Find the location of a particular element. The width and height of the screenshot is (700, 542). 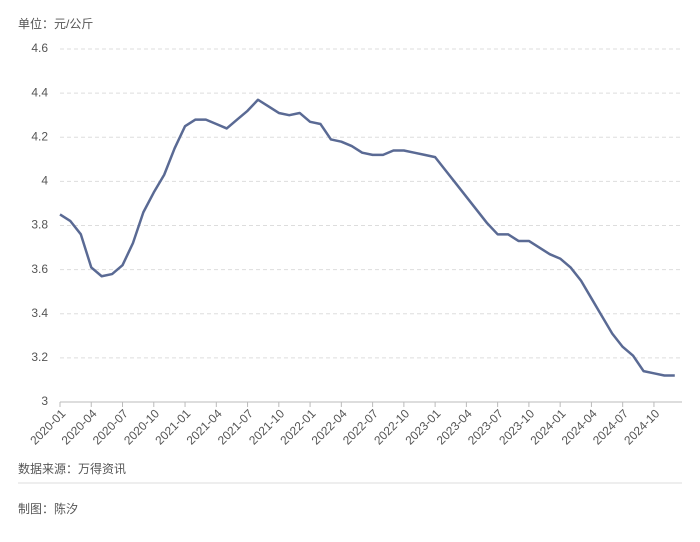

y-tick-label: 4.4 is located at coordinates (39, 92).